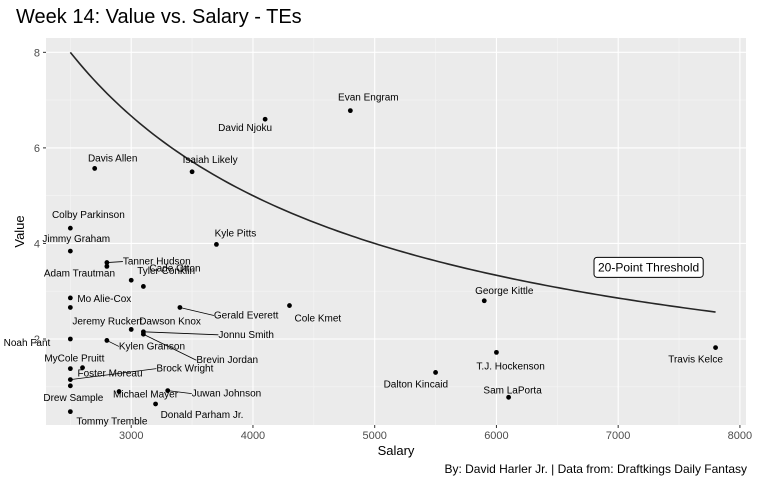 Image resolution: width=761 pixels, height=488 pixels. Describe the element at coordinates (504, 291) in the screenshot. I see `point-label: George Kittle` at that location.